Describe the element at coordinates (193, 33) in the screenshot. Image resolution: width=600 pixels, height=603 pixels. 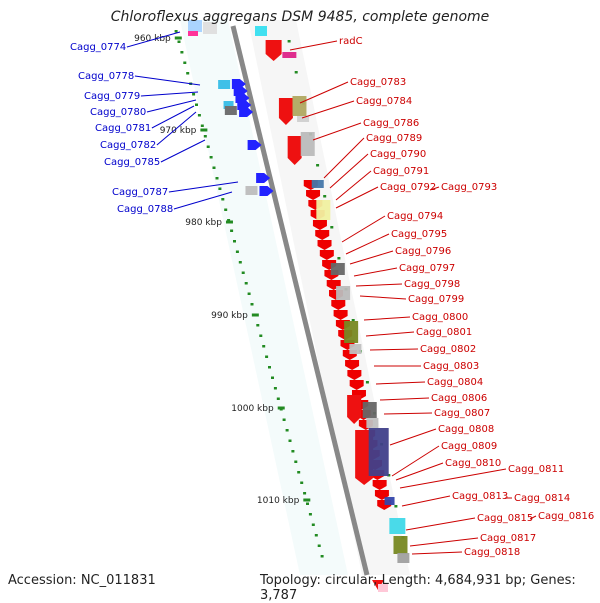
I see `feature-top-pink` at that location.